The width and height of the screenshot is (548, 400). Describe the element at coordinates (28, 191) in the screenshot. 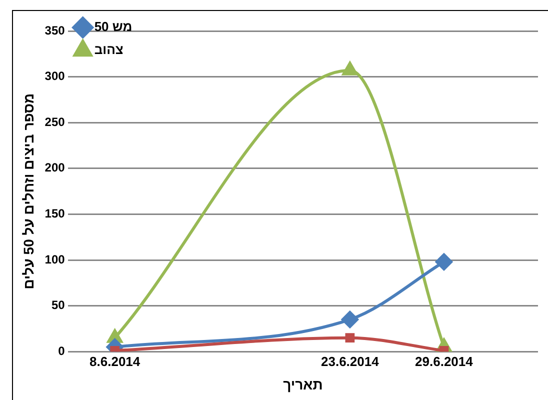

I see `y-axis-title: מספר ביצים וזחלים על 50 עלים` at that location.